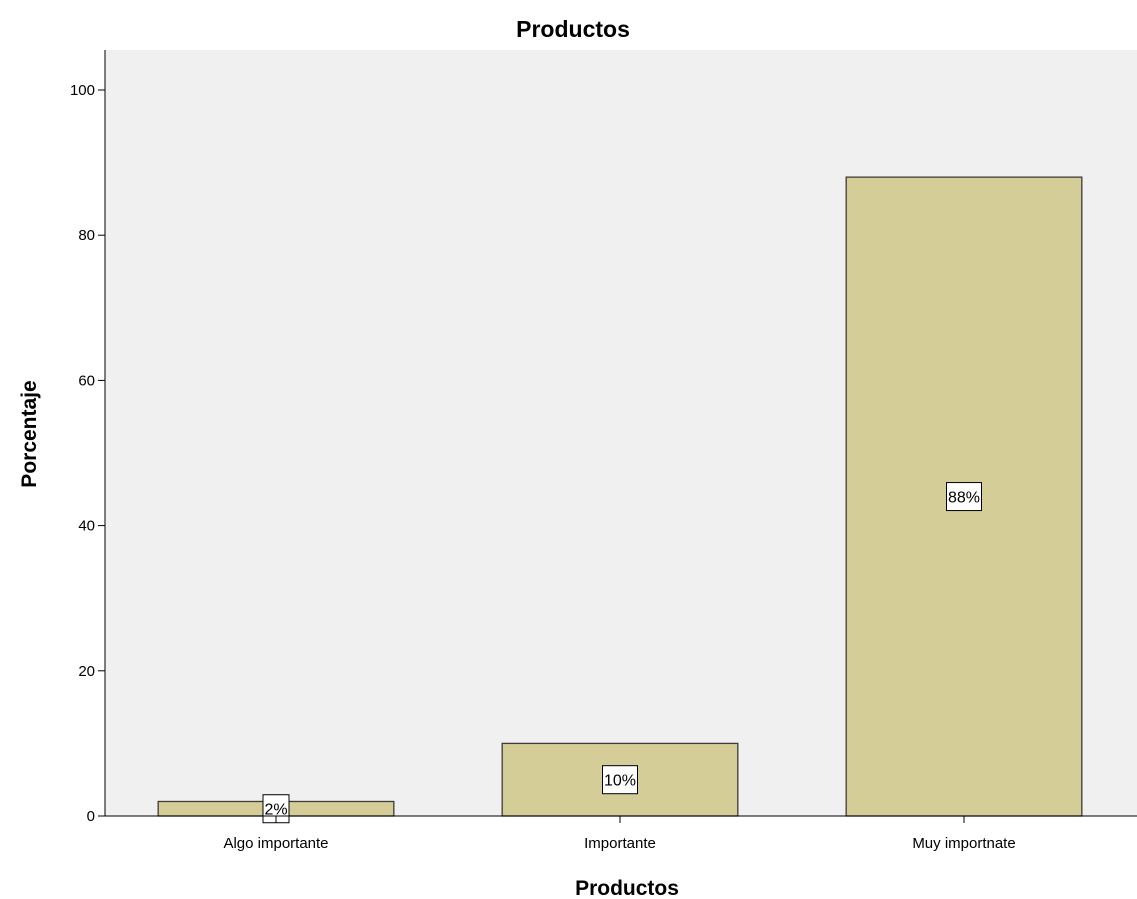 The width and height of the screenshot is (1137, 899). I want to click on y-axis-label: Porcentaje, so click(29, 433).